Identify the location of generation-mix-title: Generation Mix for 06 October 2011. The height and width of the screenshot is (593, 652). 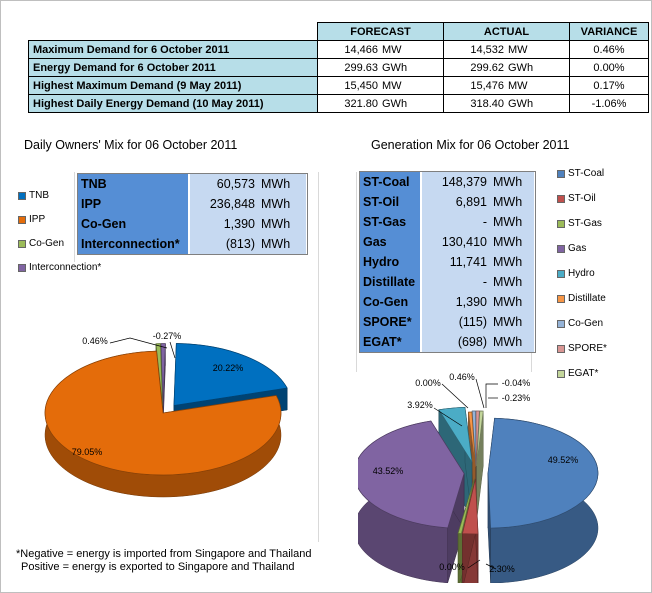
(470, 145).